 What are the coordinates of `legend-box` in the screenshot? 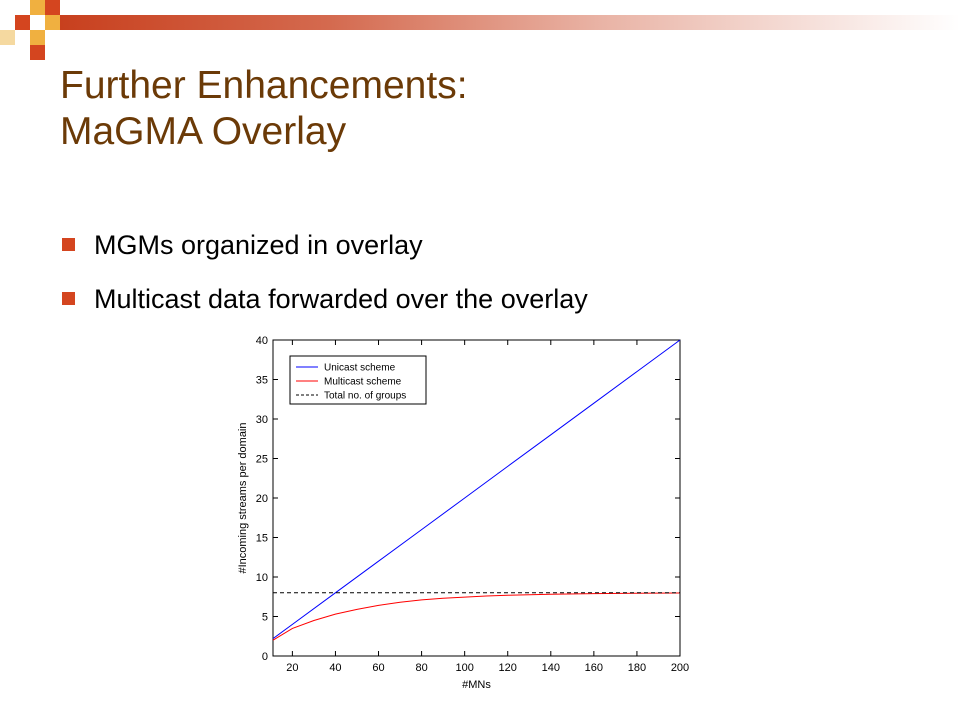 It's located at (358, 380).